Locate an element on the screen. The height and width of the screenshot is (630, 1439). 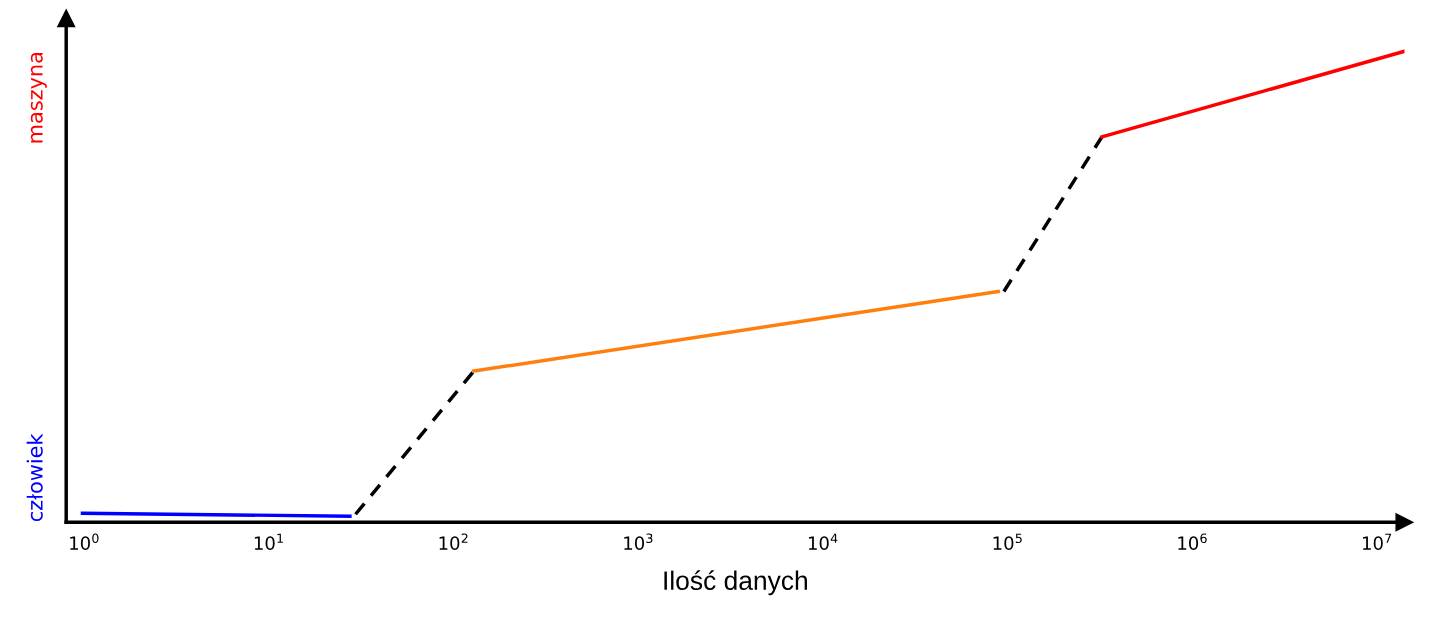
x-tick-label: 10$^{3}$ is located at coordinates (638, 541).